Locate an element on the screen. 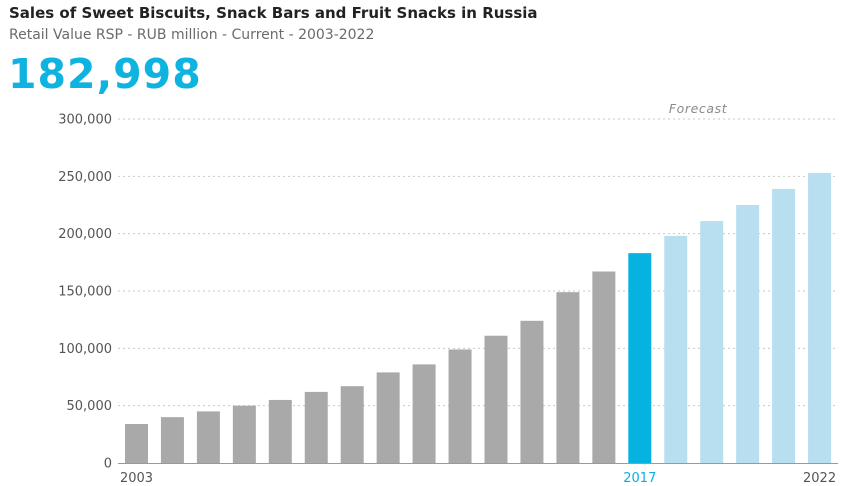  y-tick-label: 300,000 is located at coordinates (85, 120).